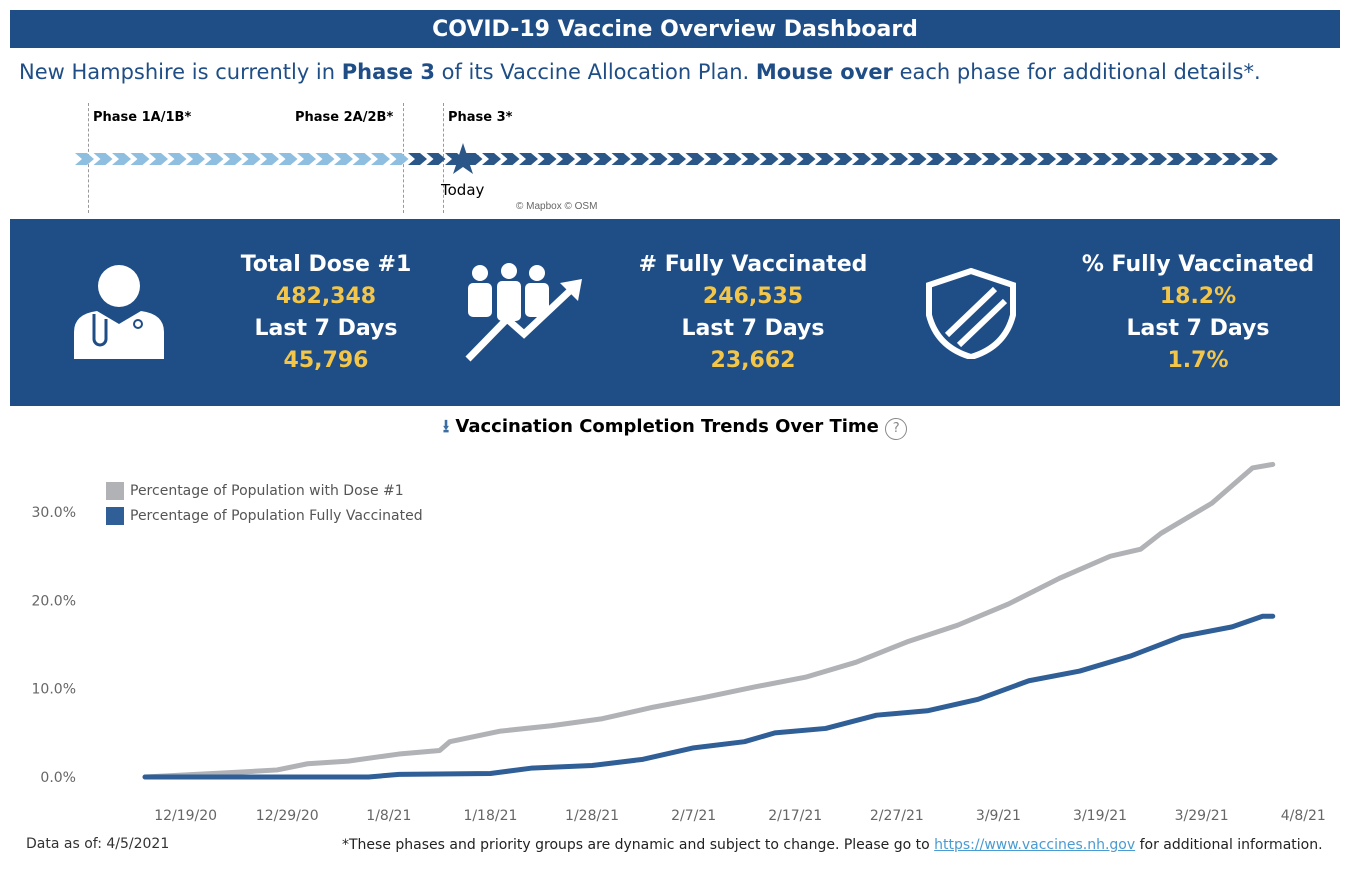 The image size is (1350, 875). Describe the element at coordinates (115, 491) in the screenshot. I see `legend-swatch-dose1` at that location.